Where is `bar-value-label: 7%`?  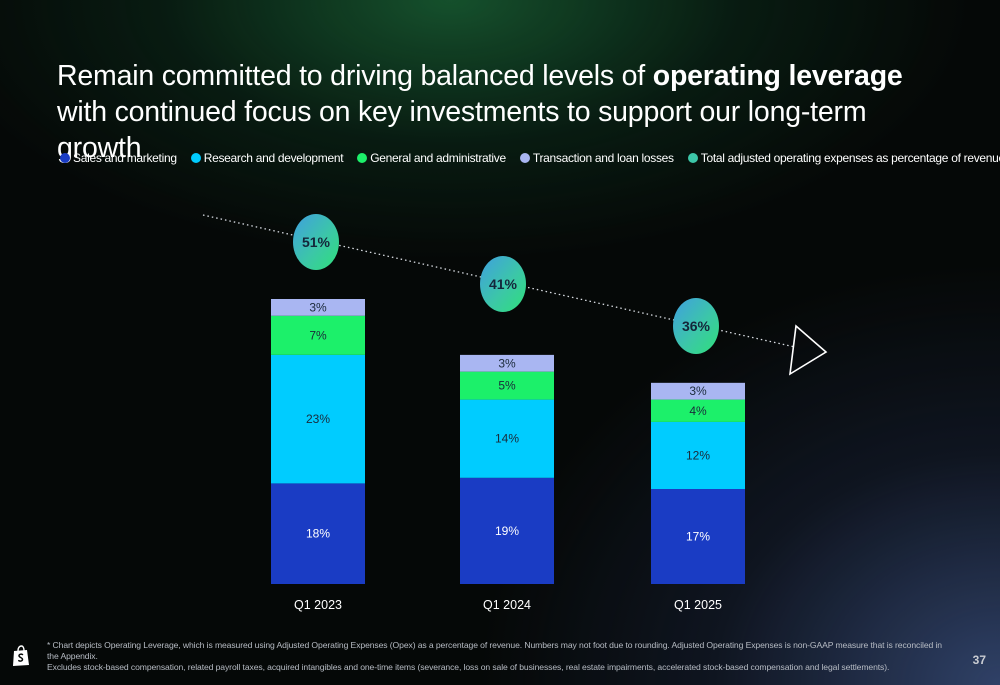
bar-value-label: 7% is located at coordinates (318, 335).